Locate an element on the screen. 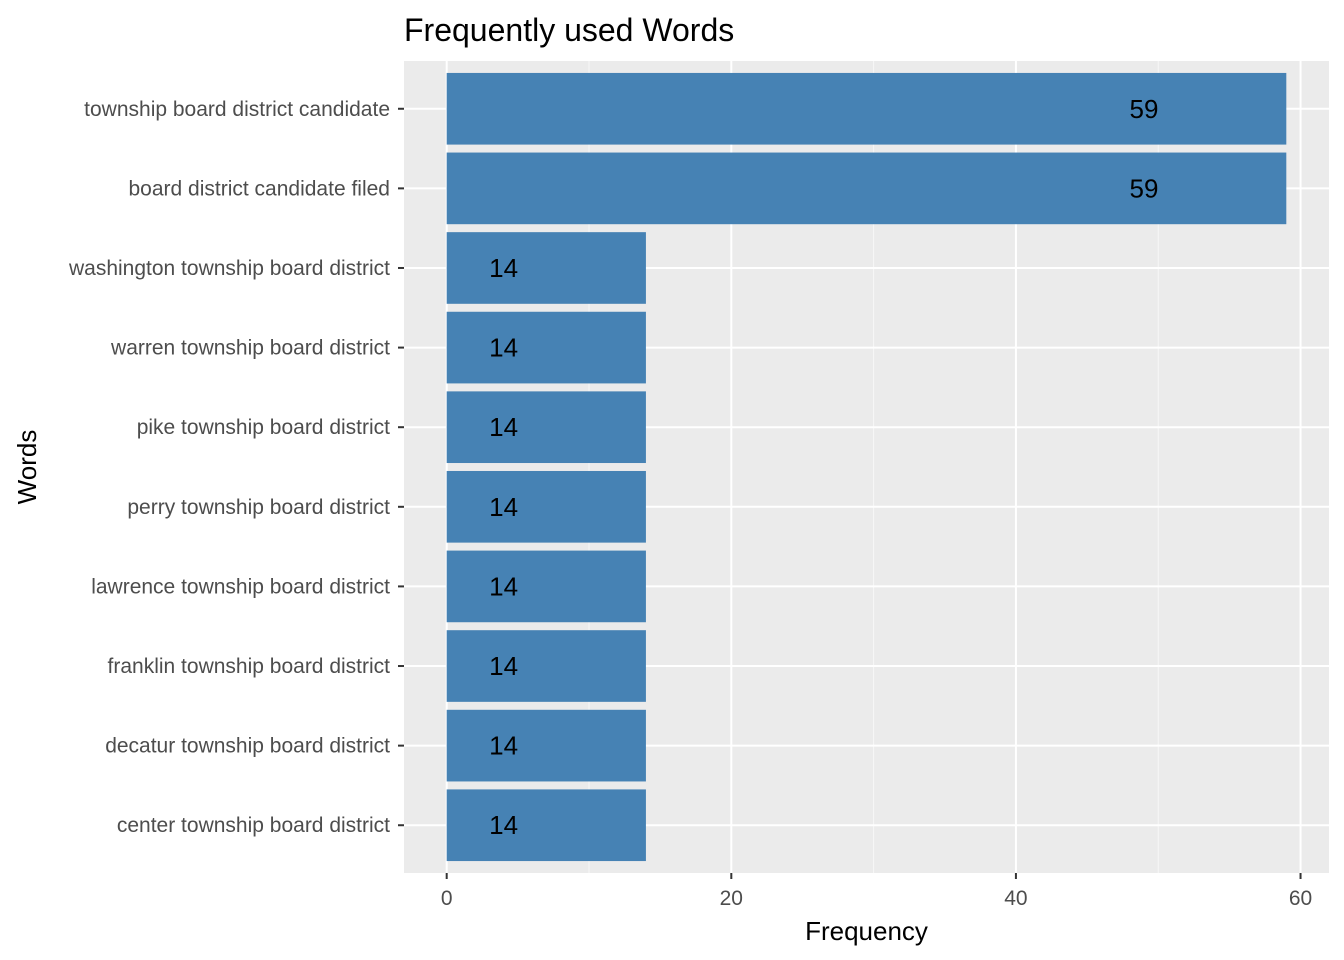 The image size is (1344, 960). y-tick-label: decatur township board district is located at coordinates (247, 746).